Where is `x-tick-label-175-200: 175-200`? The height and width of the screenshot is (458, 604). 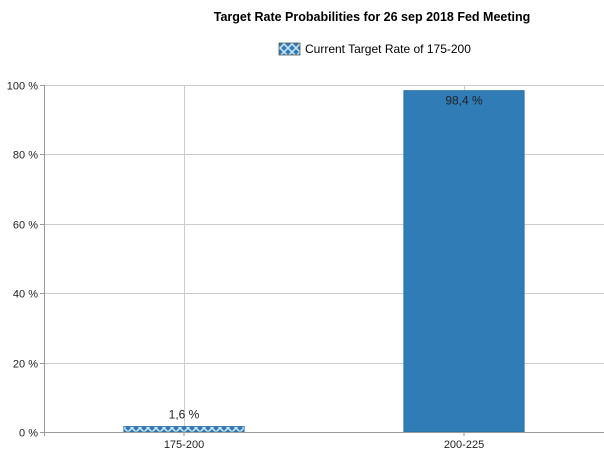
x-tick-label-175-200: 175-200 is located at coordinates (184, 445).